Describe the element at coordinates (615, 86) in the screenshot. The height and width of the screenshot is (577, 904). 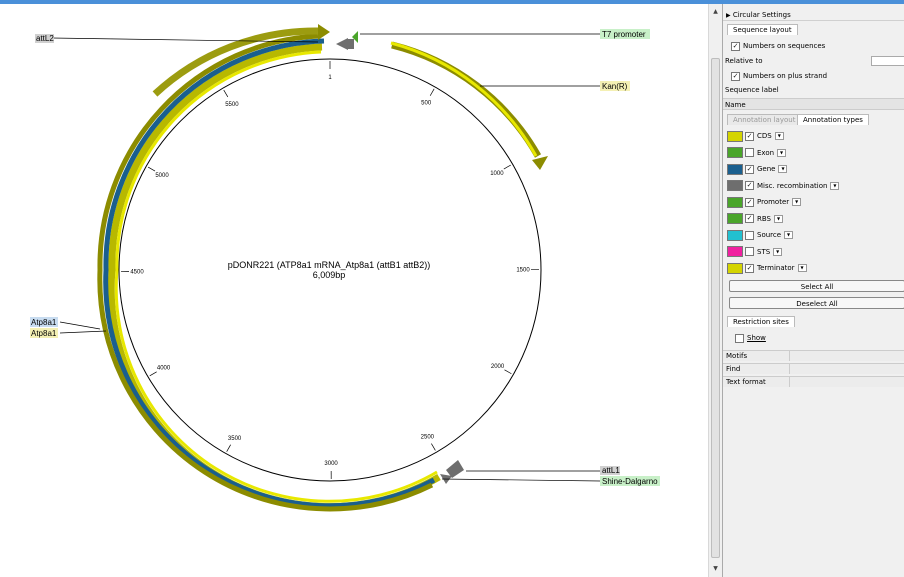
I see `kanr-label: Kan(R)` at that location.